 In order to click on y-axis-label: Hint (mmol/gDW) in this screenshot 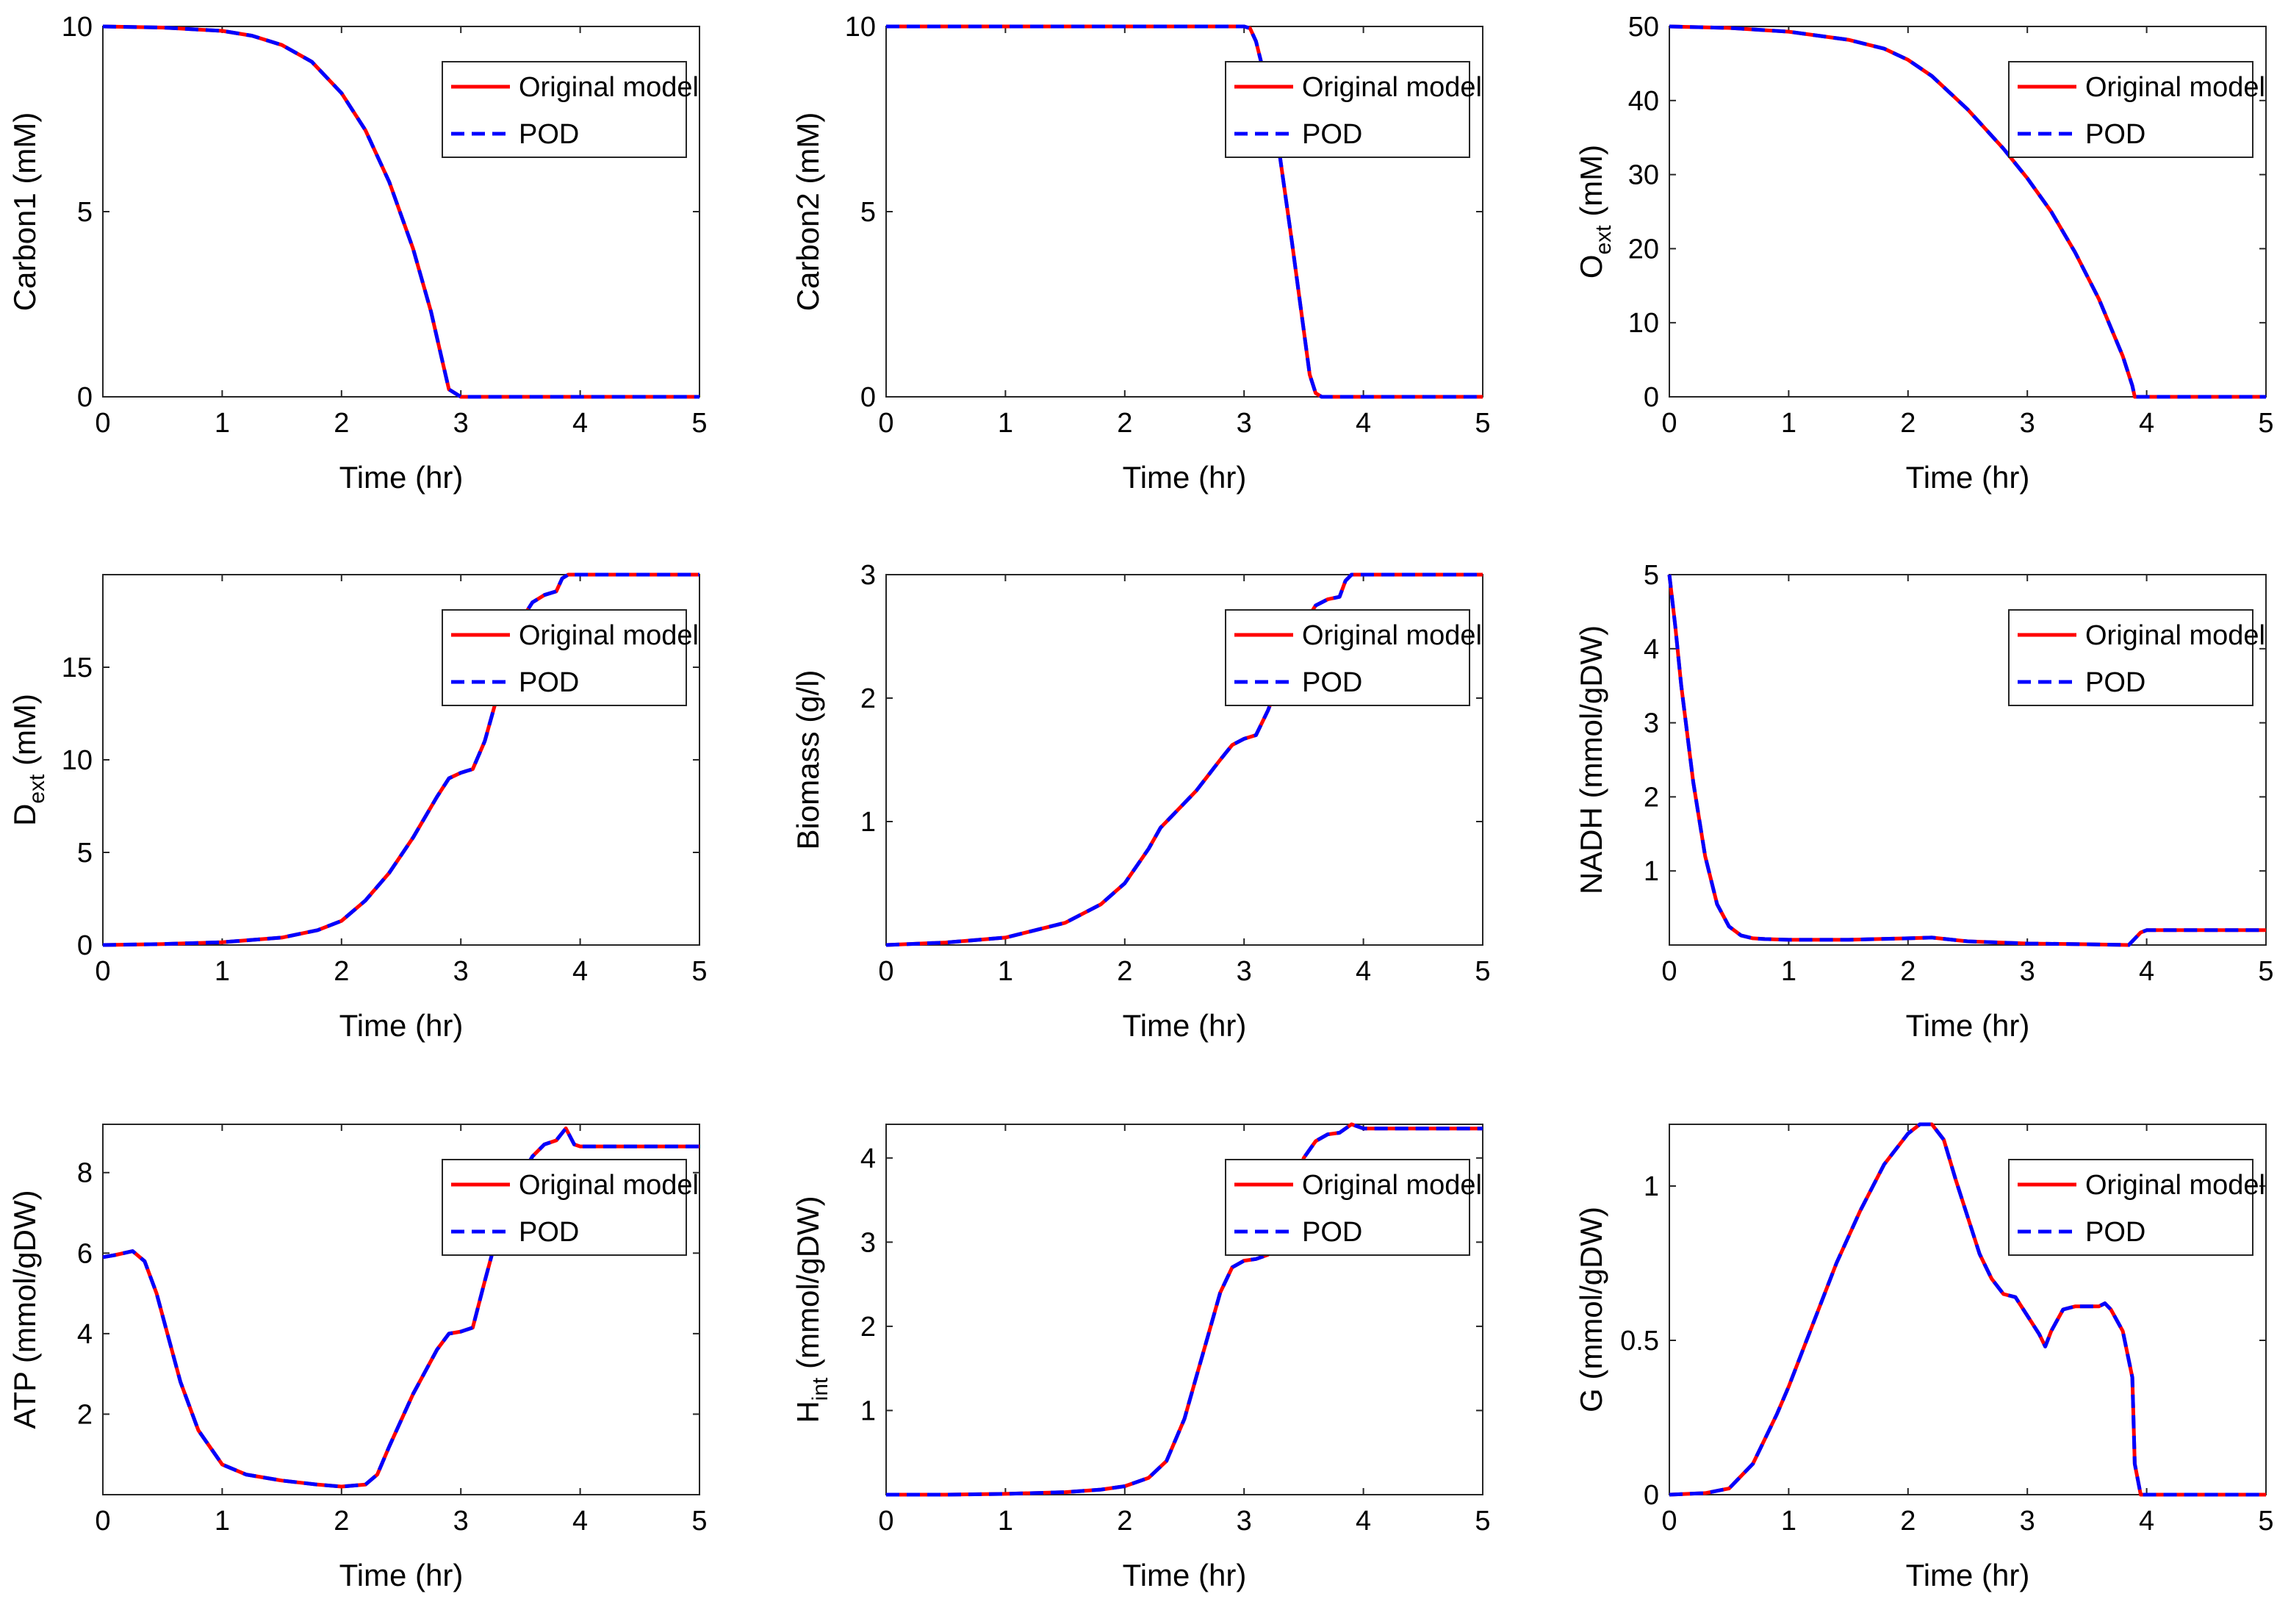, I will do `click(811, 1309)`.